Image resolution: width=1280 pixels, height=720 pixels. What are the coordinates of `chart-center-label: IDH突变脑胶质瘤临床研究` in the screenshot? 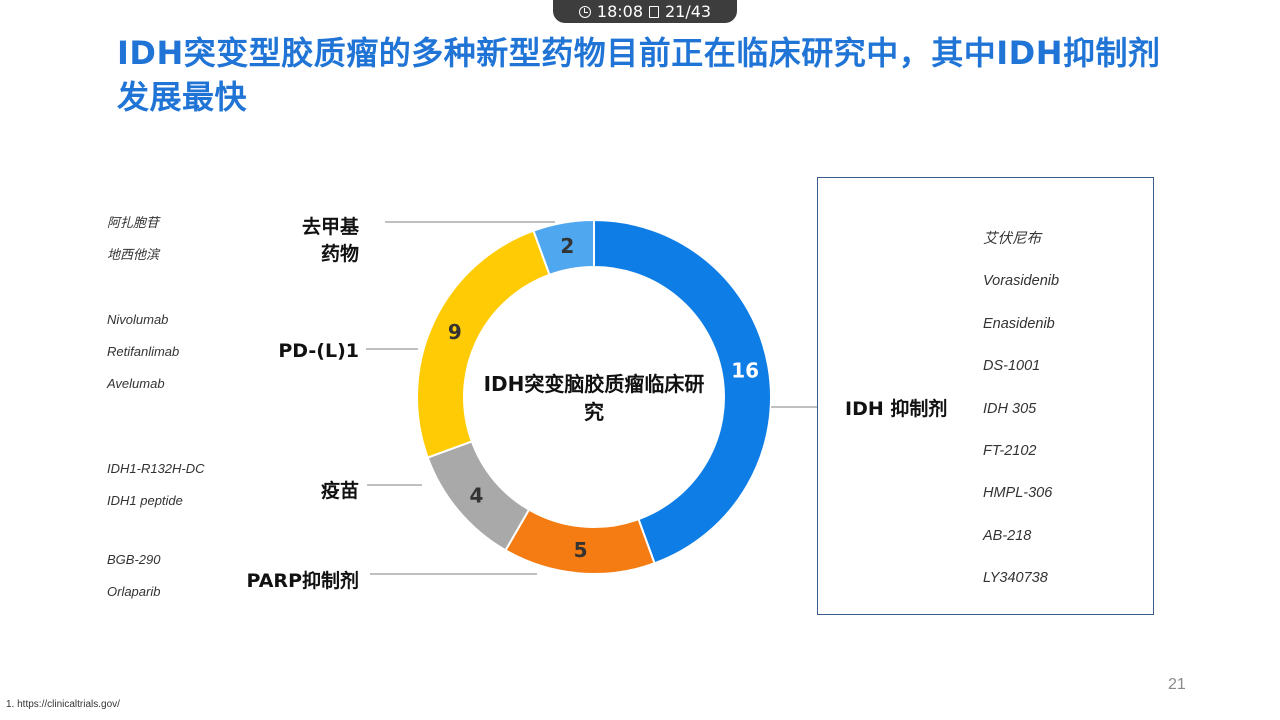 It's located at (594, 398).